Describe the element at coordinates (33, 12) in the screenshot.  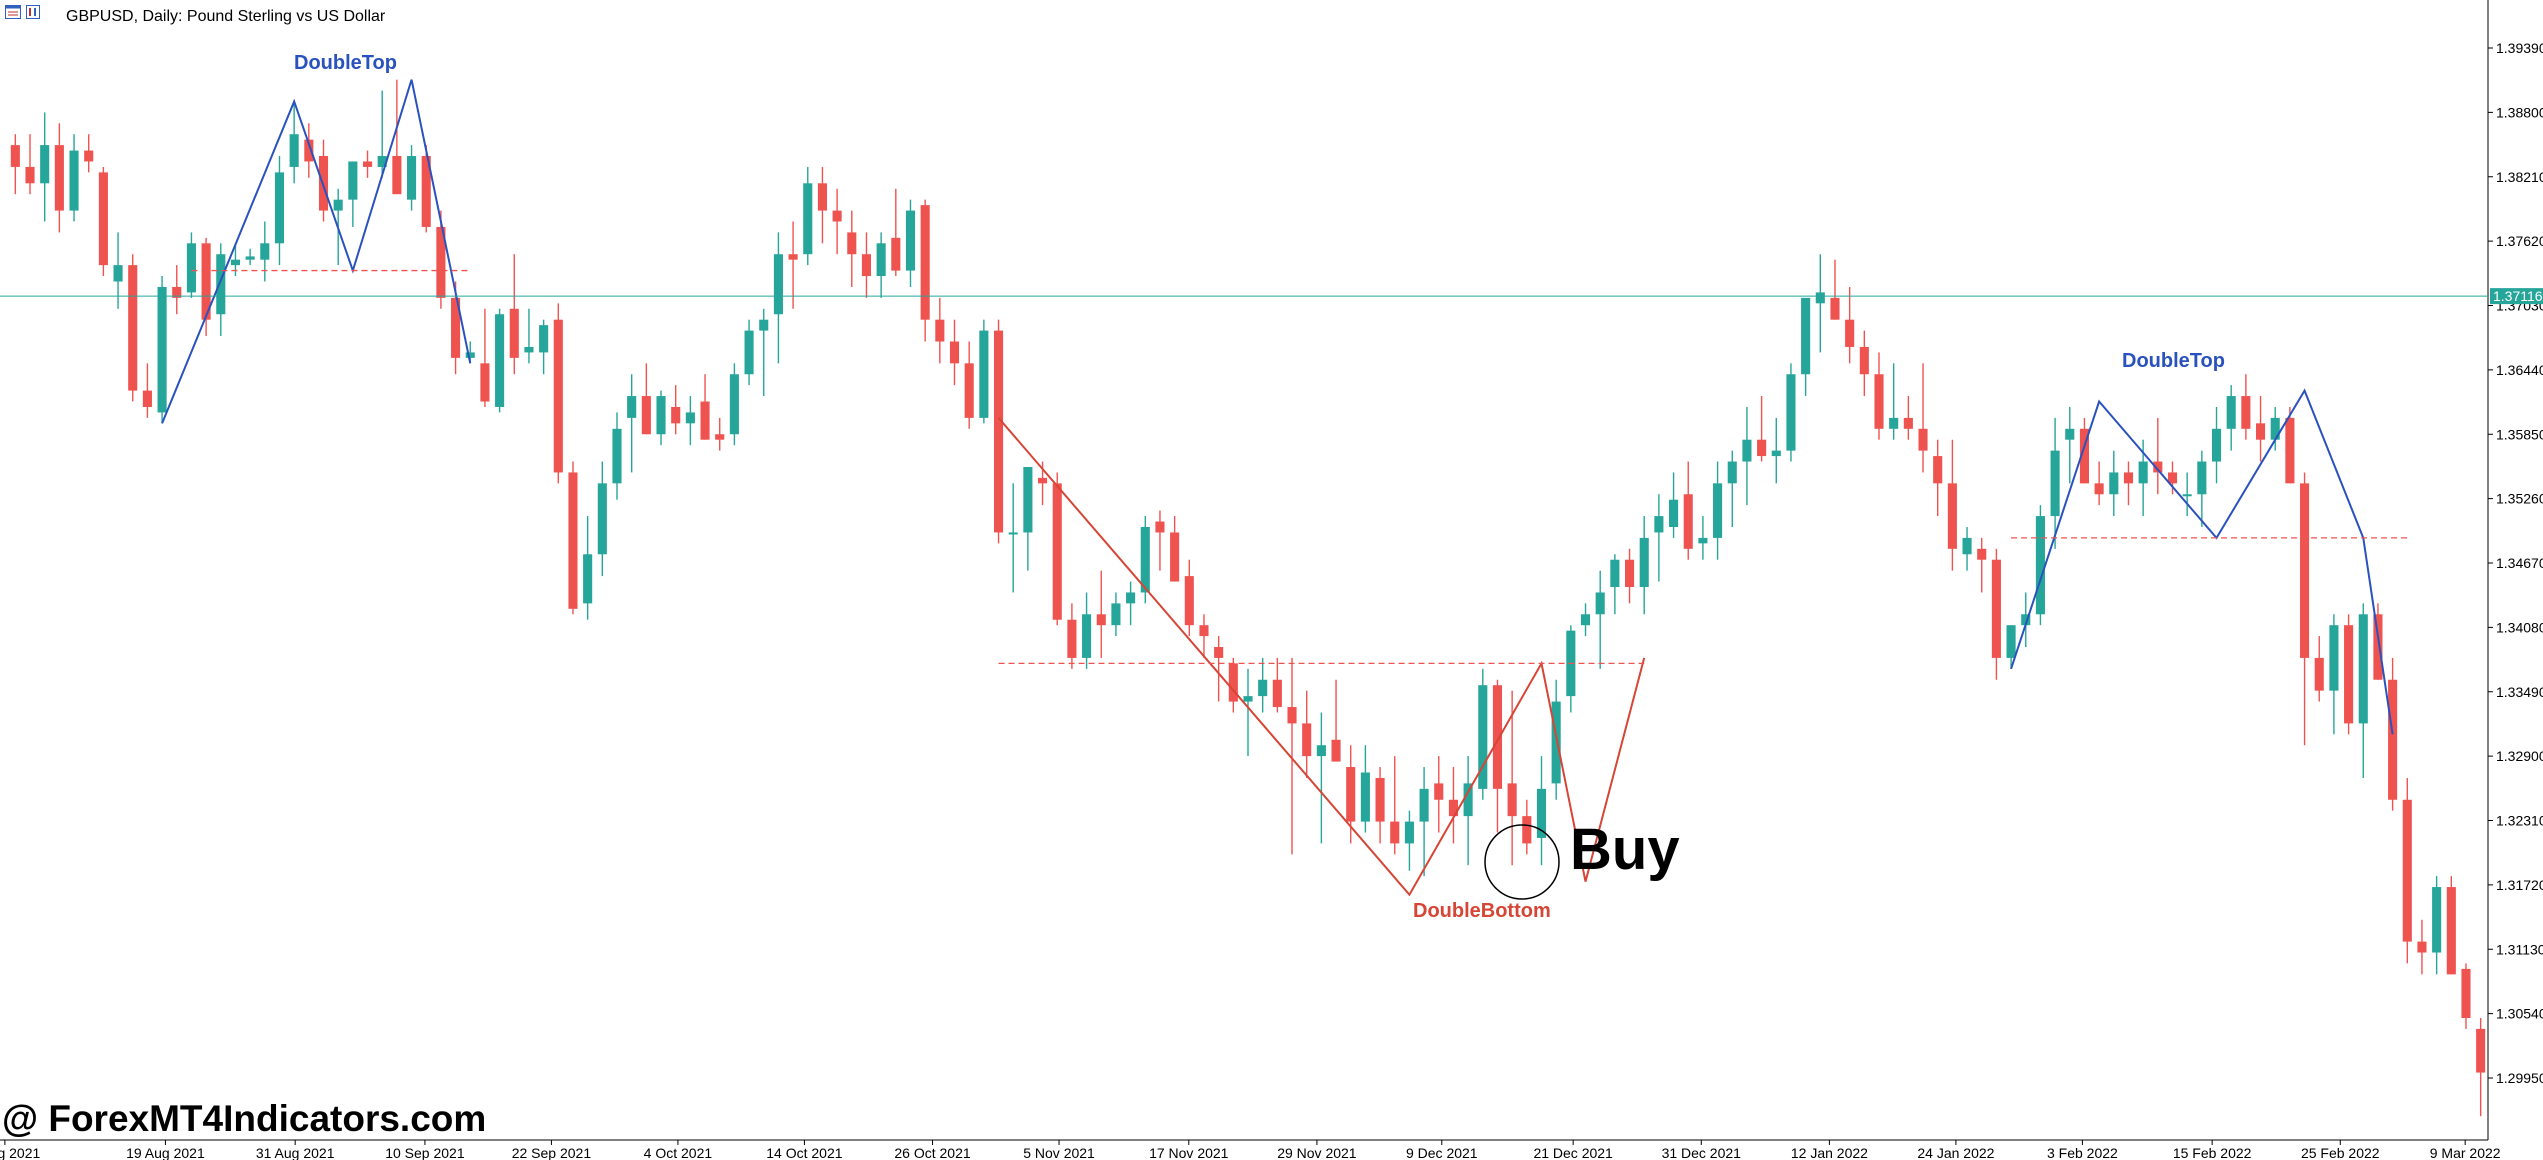
I see `symbol-properties-icon` at that location.